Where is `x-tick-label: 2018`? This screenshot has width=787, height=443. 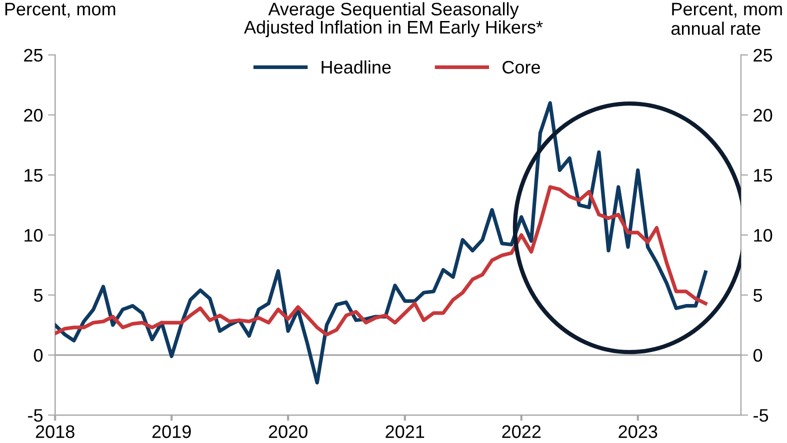
x-tick-label: 2018 is located at coordinates (55, 431).